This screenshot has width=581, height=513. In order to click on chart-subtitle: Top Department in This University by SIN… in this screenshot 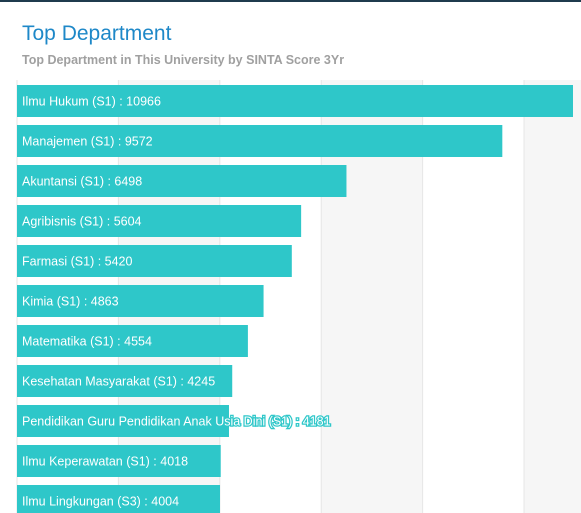, I will do `click(183, 60)`.